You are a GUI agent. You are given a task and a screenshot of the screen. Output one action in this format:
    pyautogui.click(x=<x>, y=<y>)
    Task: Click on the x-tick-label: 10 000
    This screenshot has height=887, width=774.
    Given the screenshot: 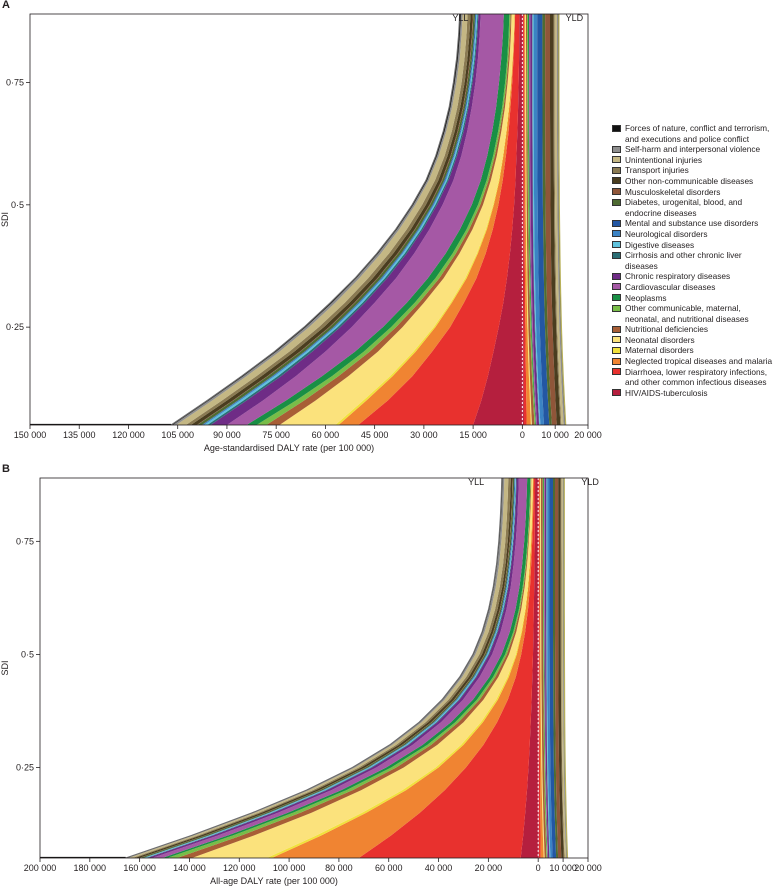 What is the action you would take?
    pyautogui.click(x=563, y=868)
    